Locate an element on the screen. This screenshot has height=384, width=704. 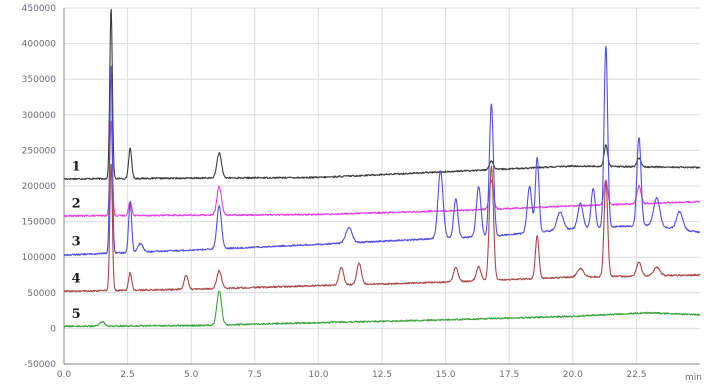
x-tick-label: 12.5 is located at coordinates (382, 375).